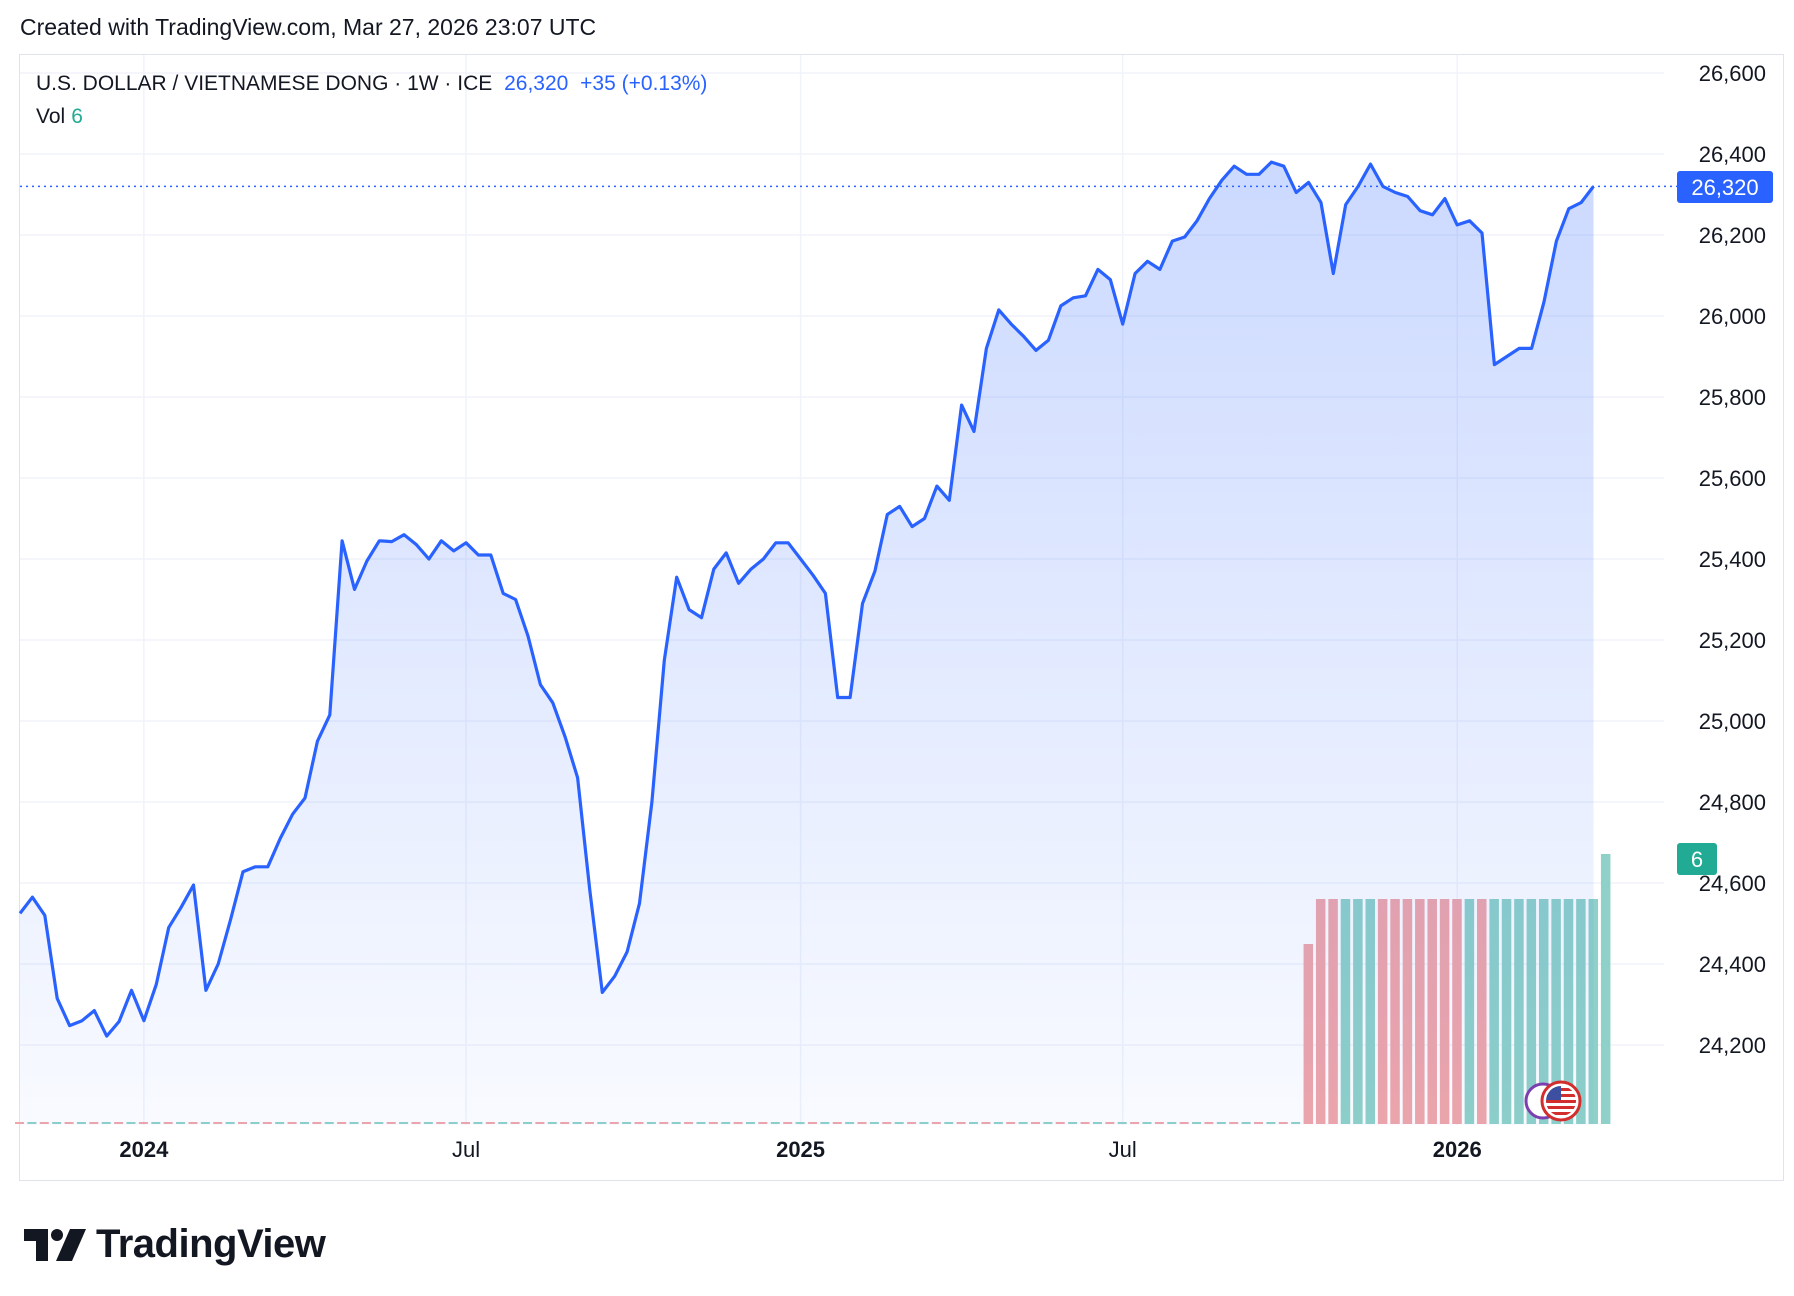 The height and width of the screenshot is (1296, 1794). I want to click on price-change: +35 (+0.13%), so click(644, 83).